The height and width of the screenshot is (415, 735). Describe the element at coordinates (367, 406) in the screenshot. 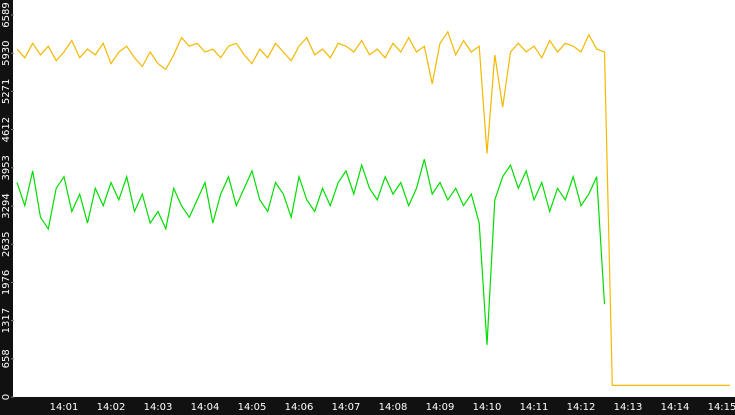

I see `x-axis-strip` at that location.